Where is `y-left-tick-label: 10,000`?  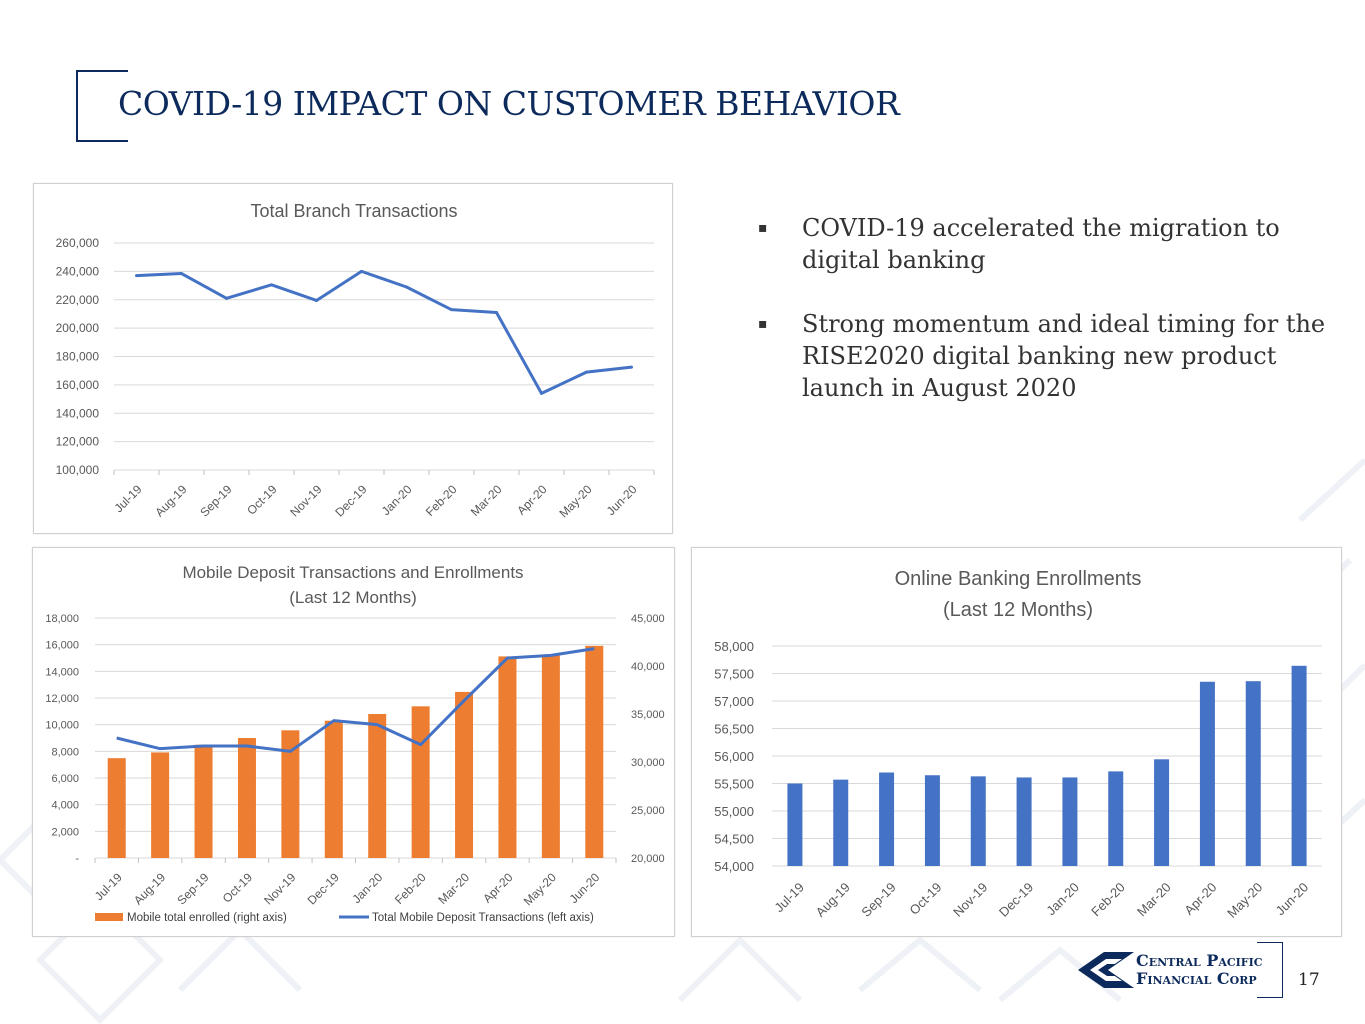
y-left-tick-label: 10,000 is located at coordinates (62, 726).